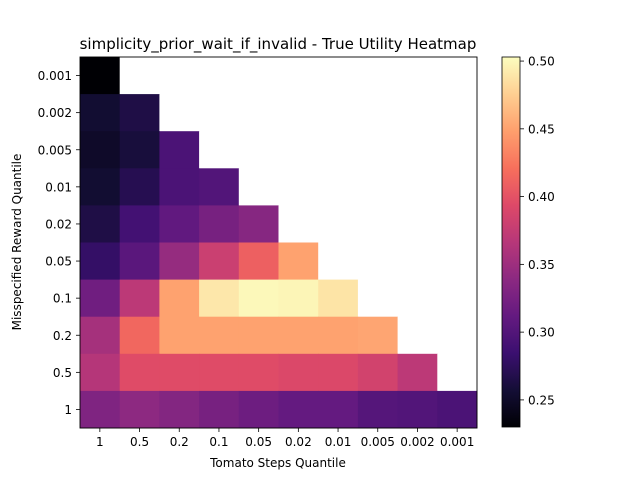  What do you see at coordinates (58, 224) in the screenshot?
I see `y-tick-label: 0.02` at bounding box center [58, 224].